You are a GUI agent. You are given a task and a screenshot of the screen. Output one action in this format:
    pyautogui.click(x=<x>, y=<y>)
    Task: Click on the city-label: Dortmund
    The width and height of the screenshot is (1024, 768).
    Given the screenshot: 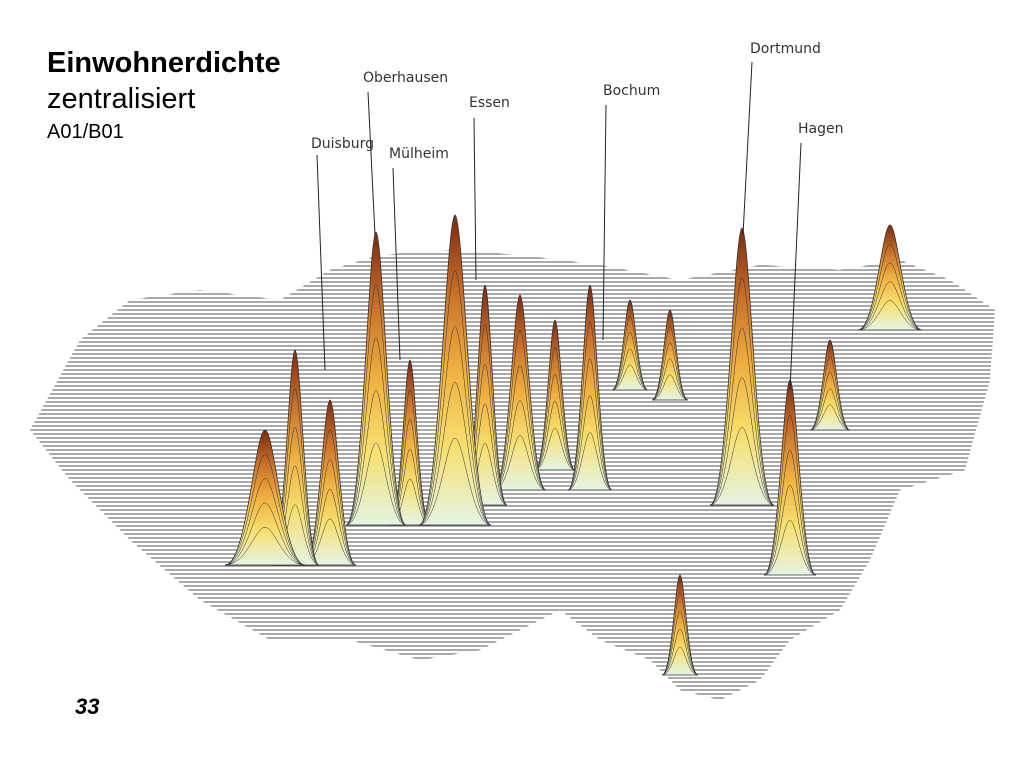 What is the action you would take?
    pyautogui.click(x=785, y=49)
    